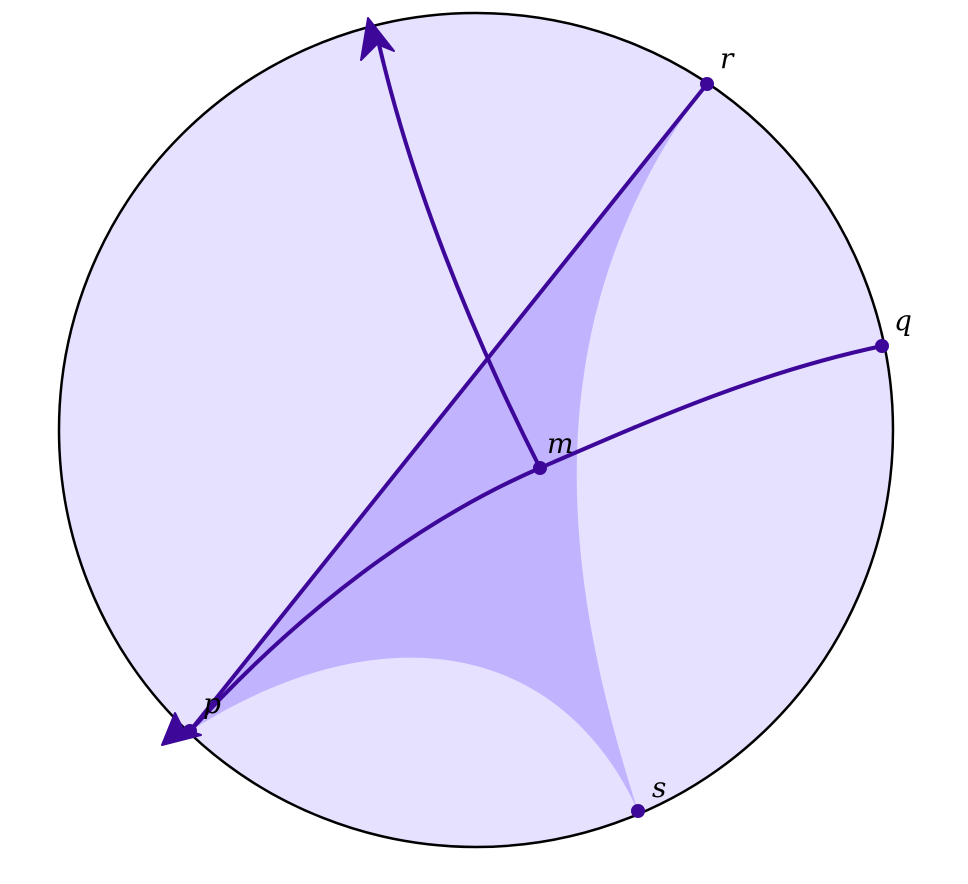 The width and height of the screenshot is (968, 884). I want to click on point-r, so click(707, 84).